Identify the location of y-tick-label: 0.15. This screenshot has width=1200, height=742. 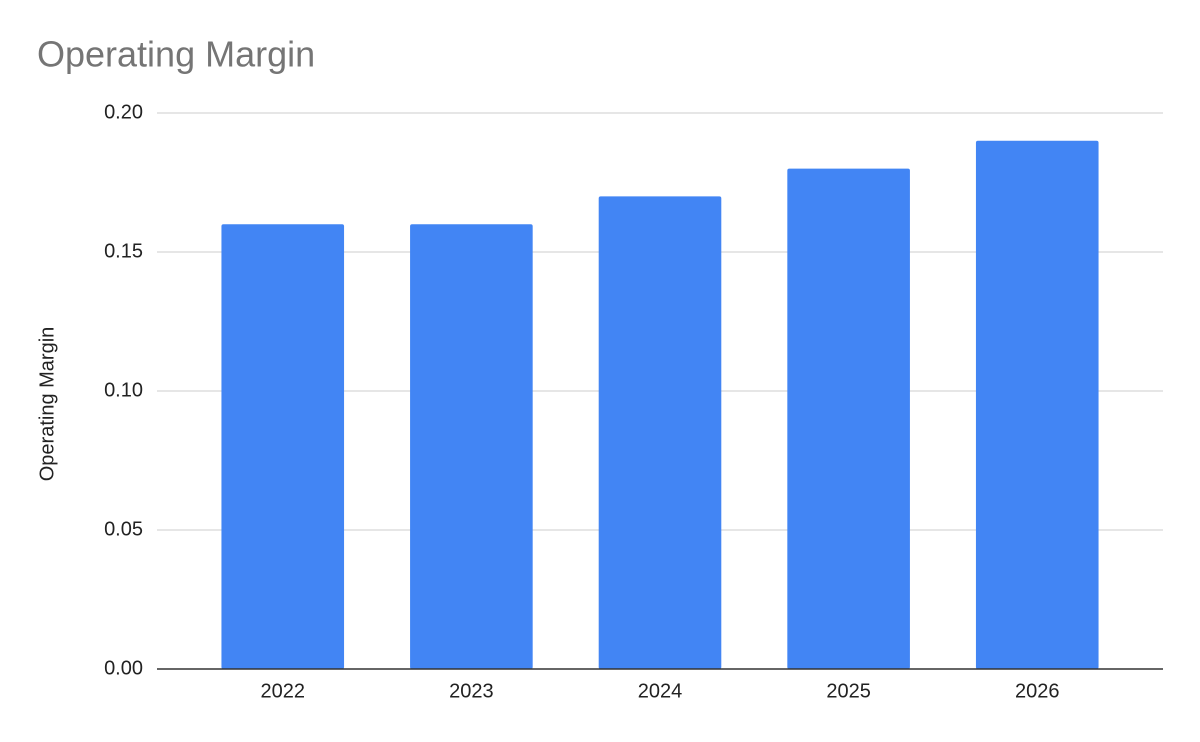
(123, 251).